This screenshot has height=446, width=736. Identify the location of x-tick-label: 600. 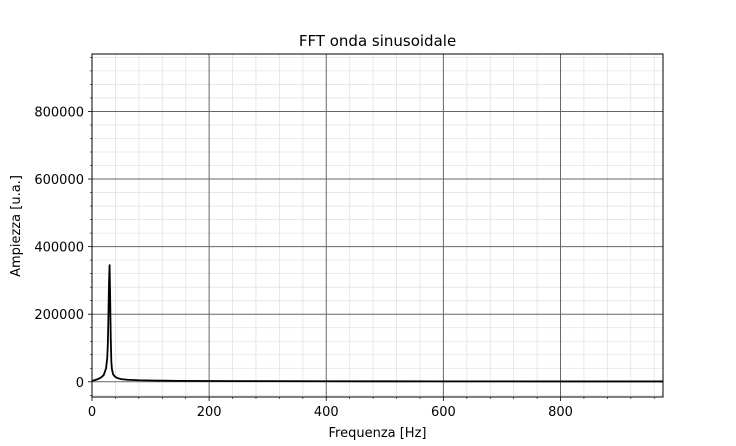
(443, 412).